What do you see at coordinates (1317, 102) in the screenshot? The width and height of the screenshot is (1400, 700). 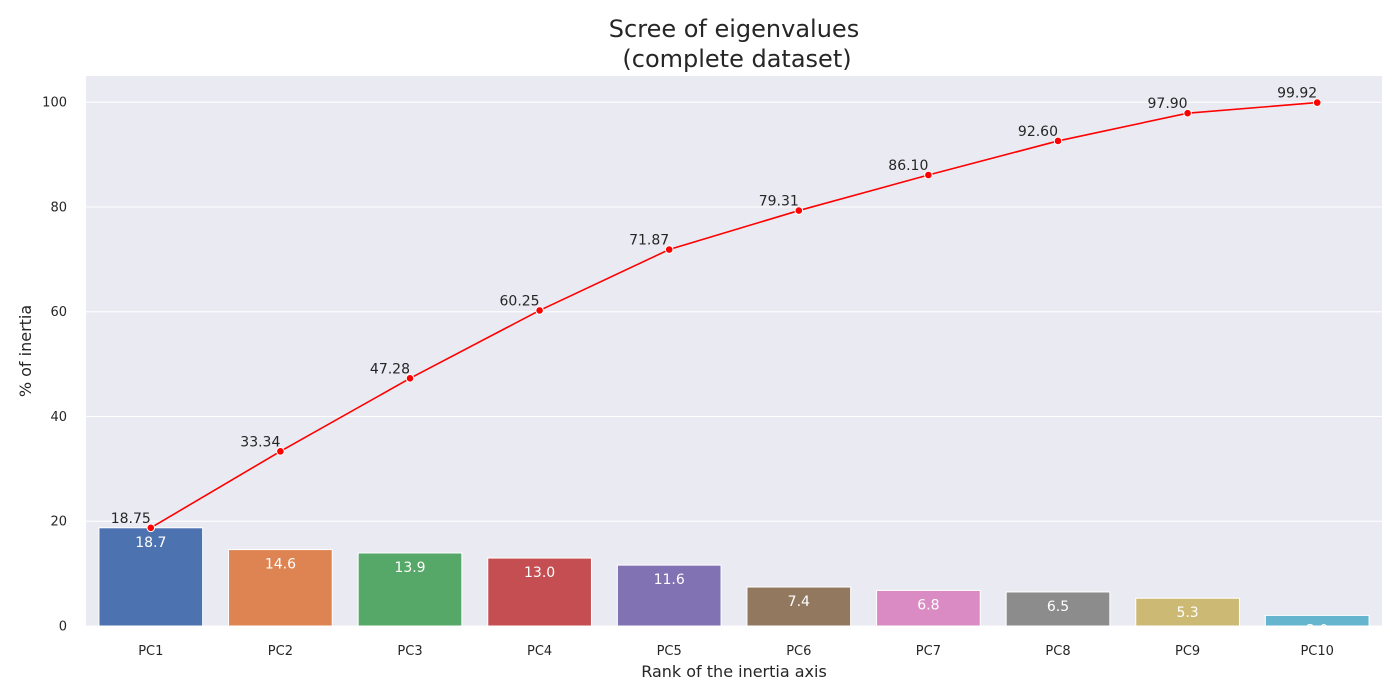 I see `cumulative-point-pc10` at bounding box center [1317, 102].